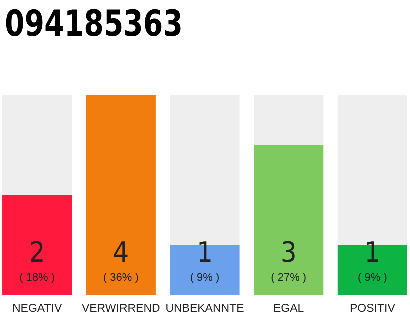 The image size is (410, 320). I want to click on x-tick-label: VERWIRREND, so click(121, 309).